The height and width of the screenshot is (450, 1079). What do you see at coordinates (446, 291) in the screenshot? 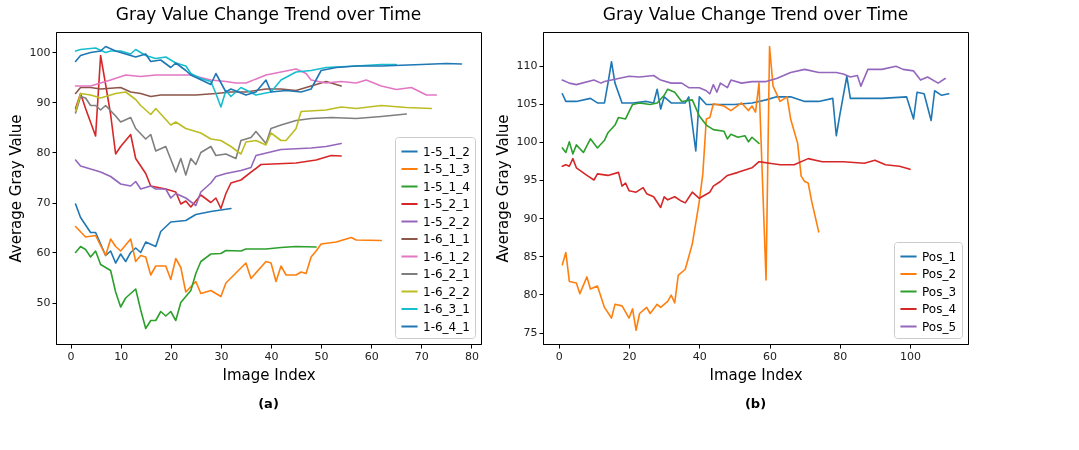
I see `legend-label: 1-6_2_2` at bounding box center [446, 291].